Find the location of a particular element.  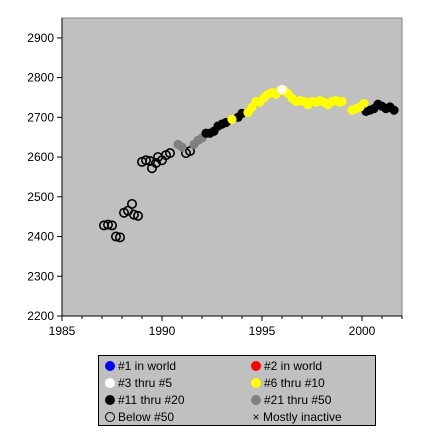

y-tick-label: 2200 is located at coordinates (40, 316).